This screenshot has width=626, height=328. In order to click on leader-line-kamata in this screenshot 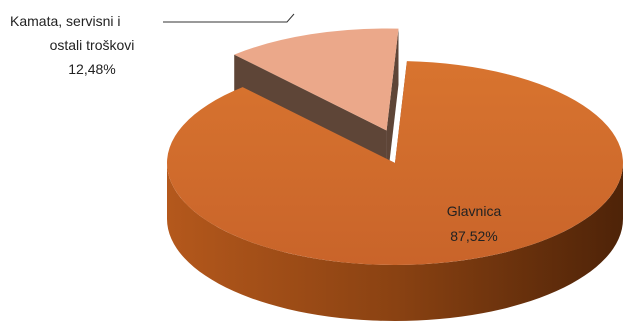, I will do `click(229, 18)`.